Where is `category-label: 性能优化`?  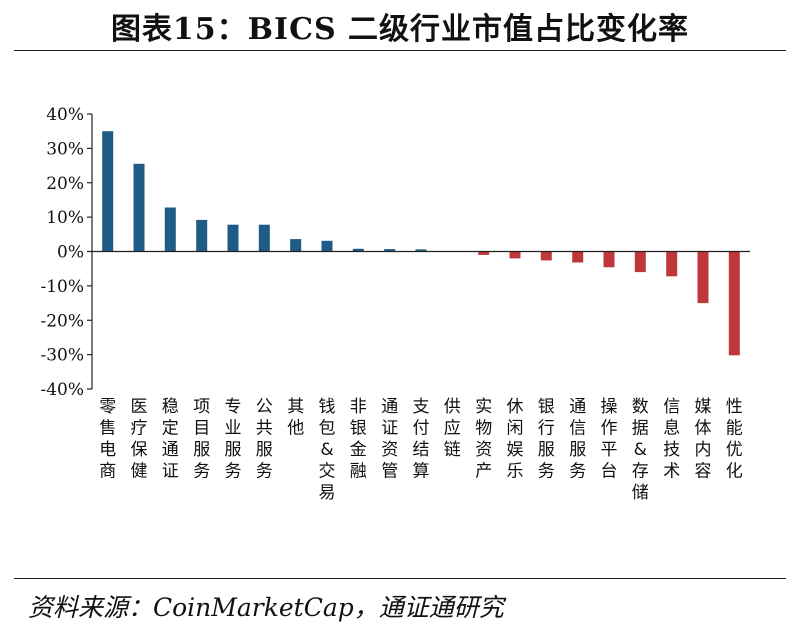
category-label: 性能优化 is located at coordinates (734, 439).